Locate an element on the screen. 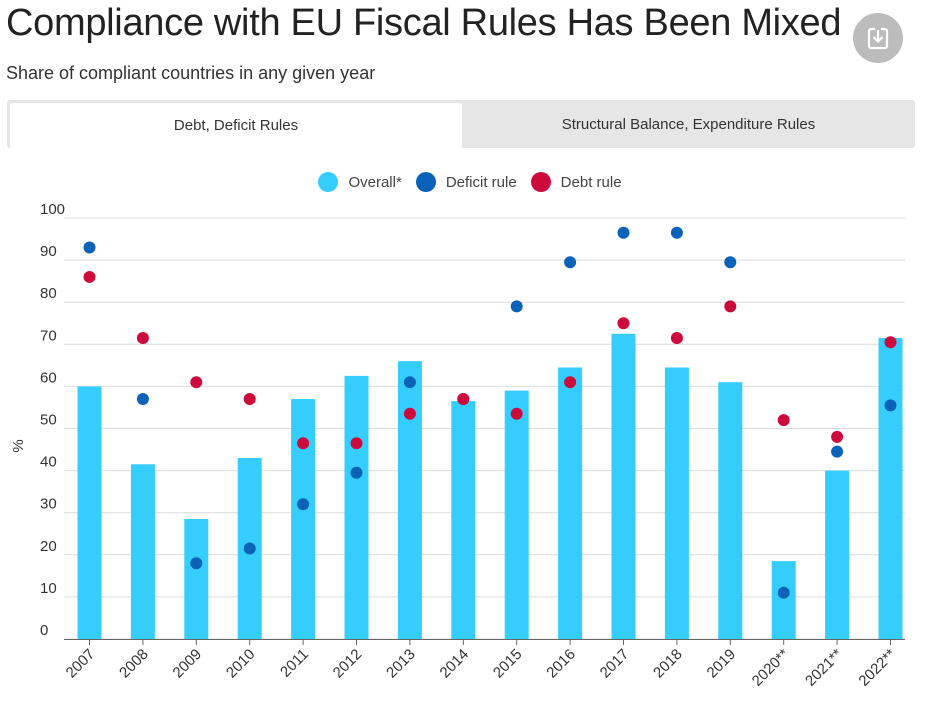 Image resolution: width=940 pixels, height=703 pixels. y-tick-label-10: 10 is located at coordinates (48, 588).